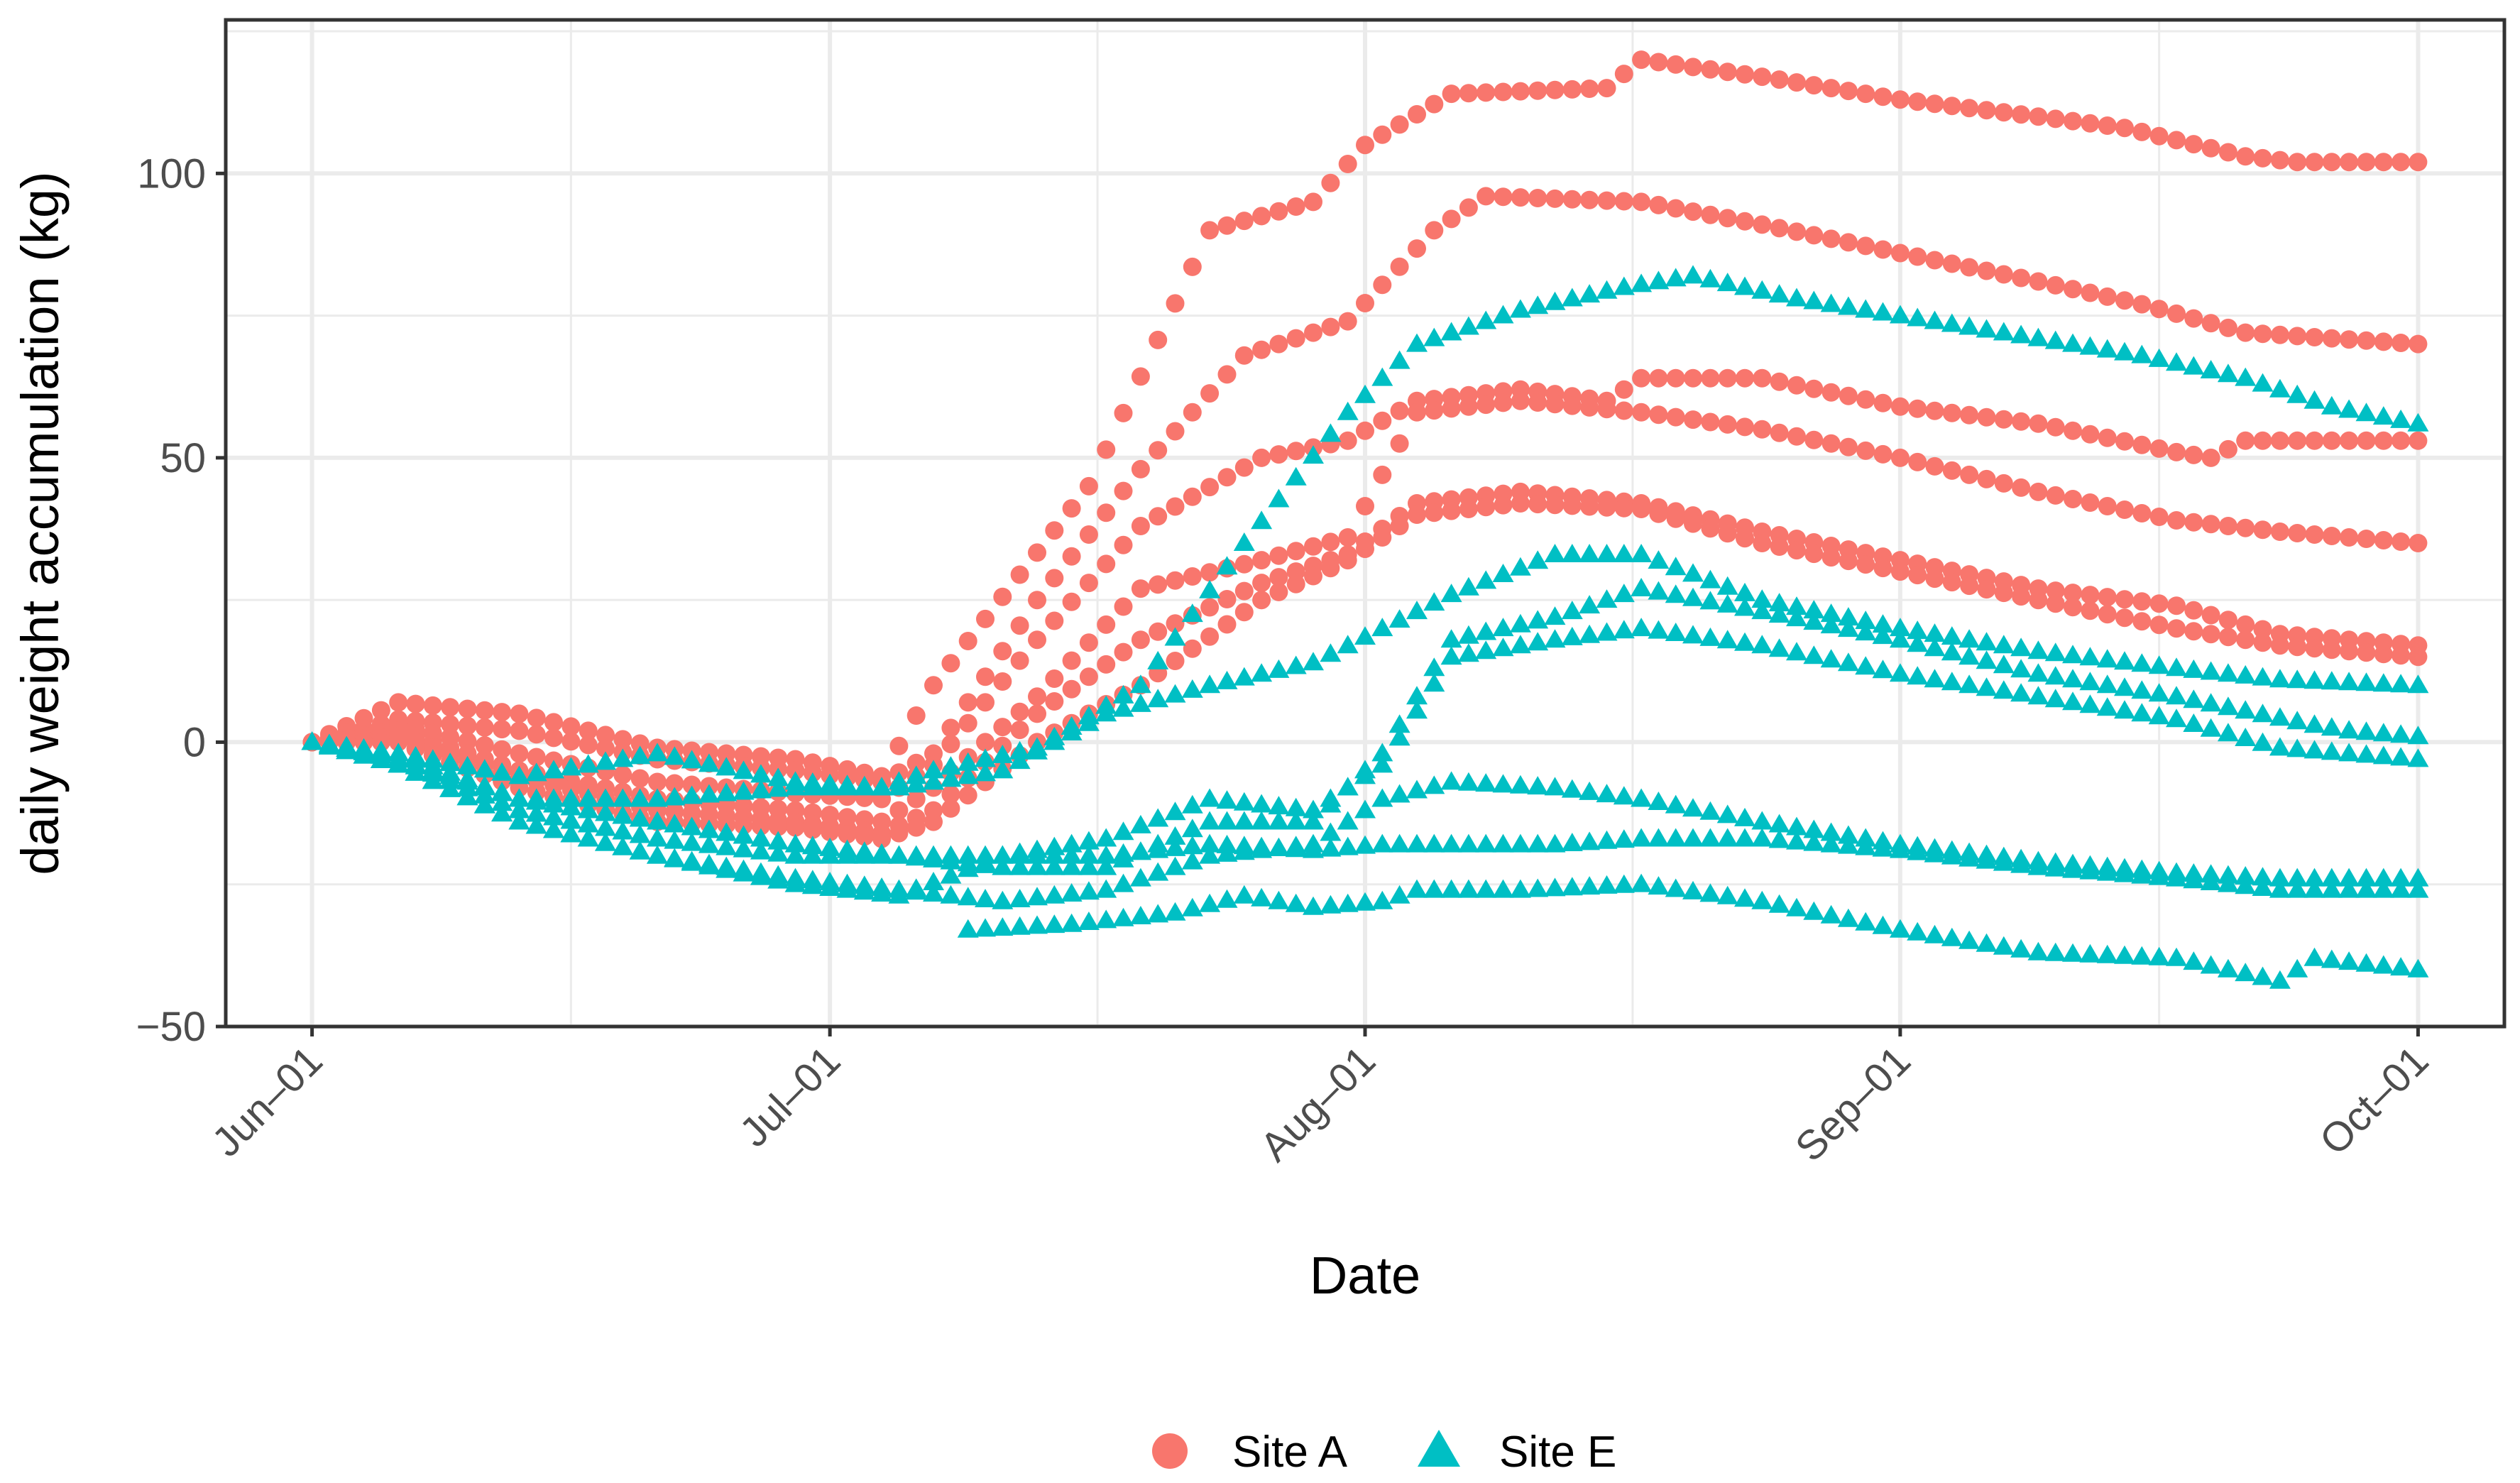 This screenshot has height=1483, width=2520. I want to click on x-tick-label: Jun–01, so click(267, 1101).